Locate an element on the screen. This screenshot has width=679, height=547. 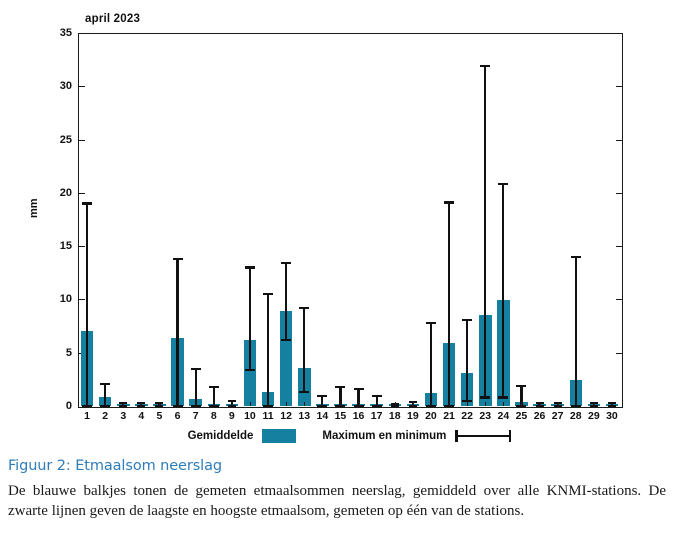
x-tick-label: 19 is located at coordinates (413, 416).